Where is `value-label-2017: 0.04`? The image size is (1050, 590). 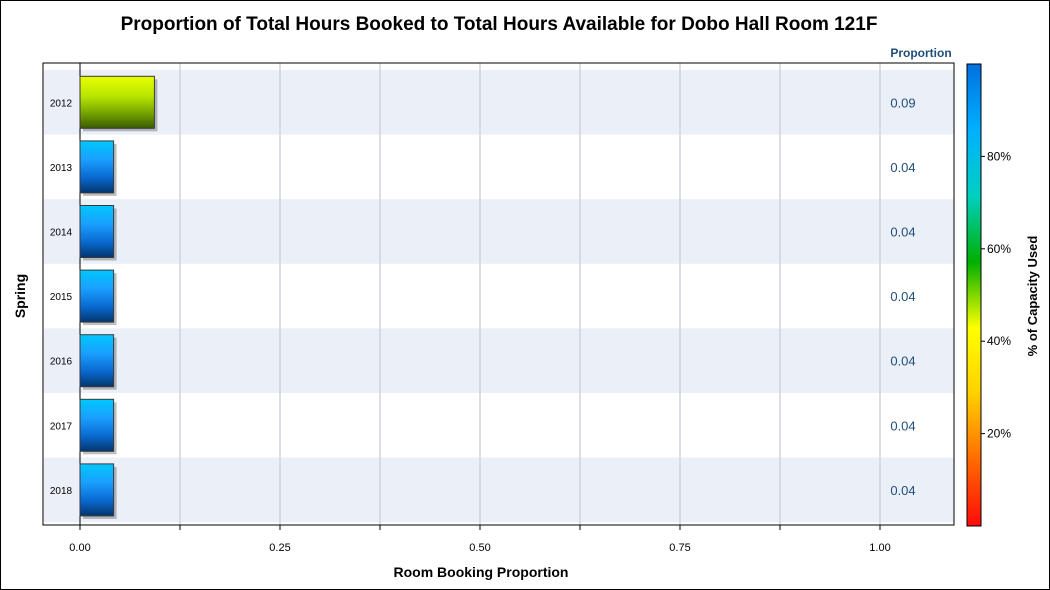
value-label-2017: 0.04 is located at coordinates (902, 425).